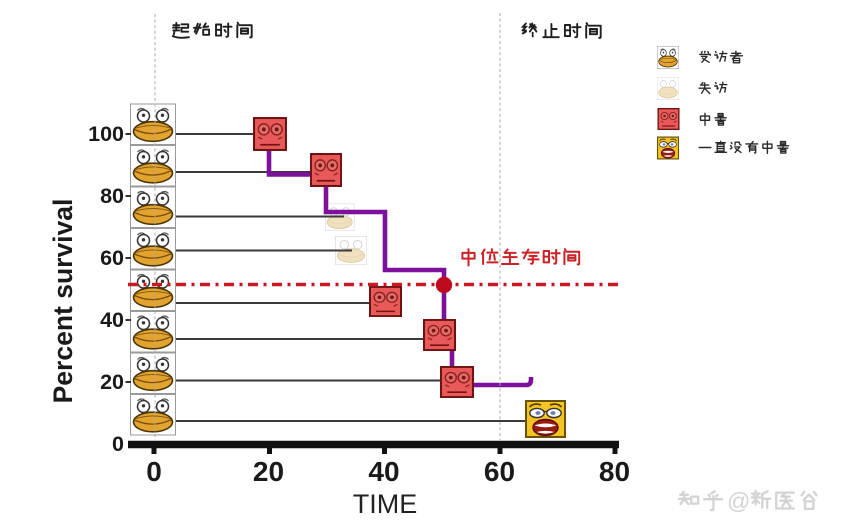 Image resolution: width=864 pixels, height=529 pixels. What do you see at coordinates (63, 301) in the screenshot?
I see `svg-text: Percent survival` at bounding box center [63, 301].